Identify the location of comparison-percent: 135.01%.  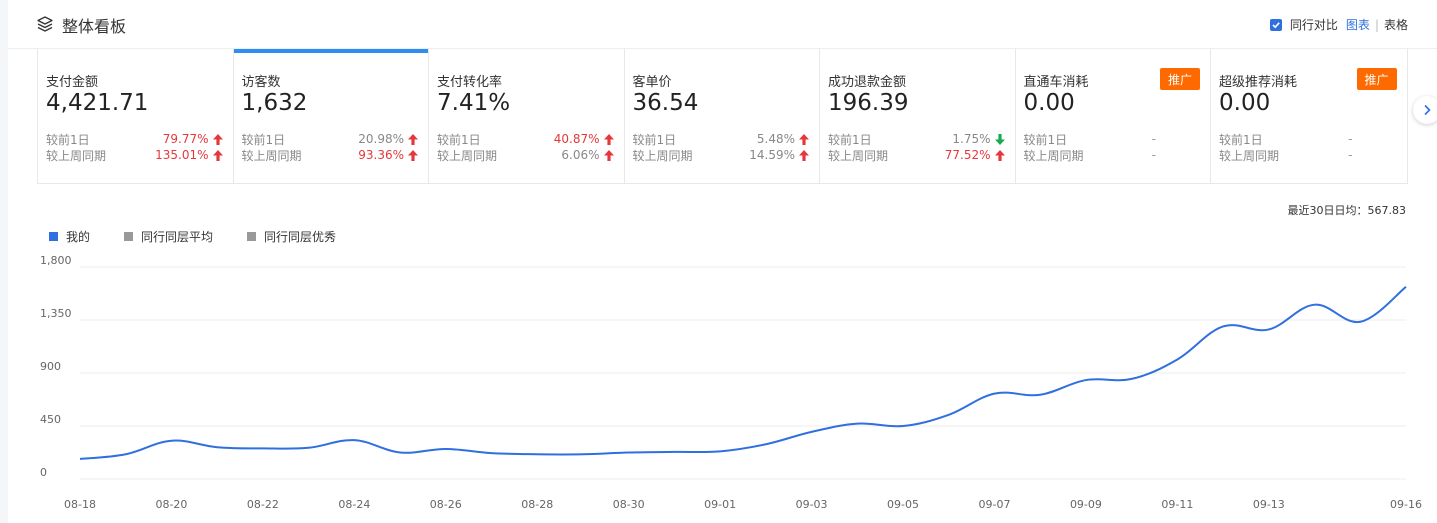
(182, 155).